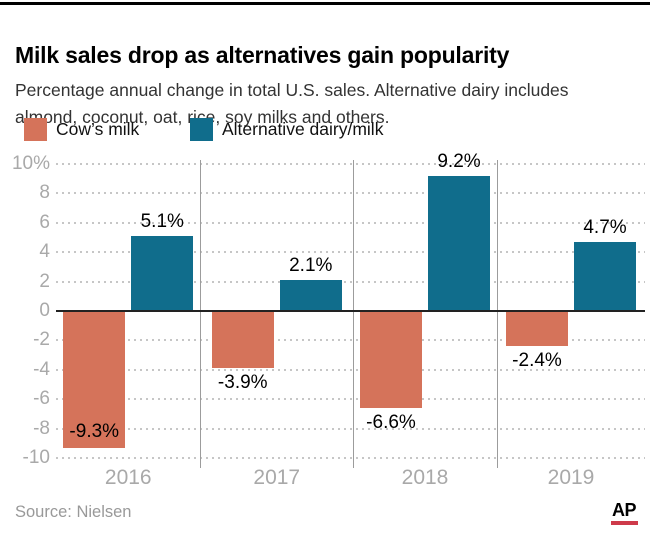 The height and width of the screenshot is (539, 650). What do you see at coordinates (128, 477) in the screenshot?
I see `x-axis-label-2016: 2016` at bounding box center [128, 477].